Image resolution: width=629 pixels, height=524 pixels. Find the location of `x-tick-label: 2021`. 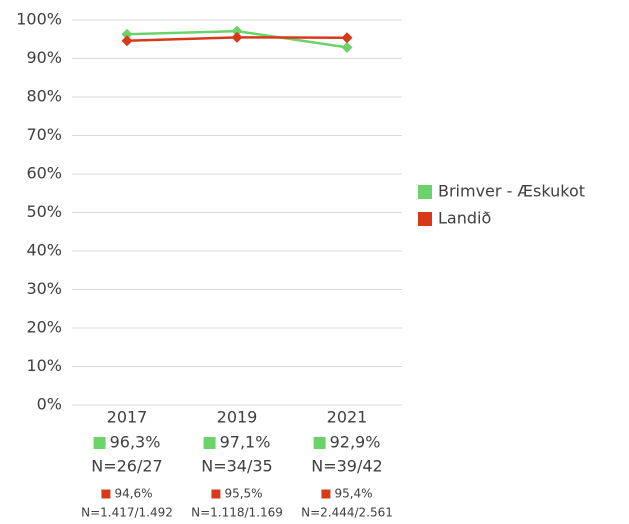

x-tick-label: 2021 is located at coordinates (347, 417).